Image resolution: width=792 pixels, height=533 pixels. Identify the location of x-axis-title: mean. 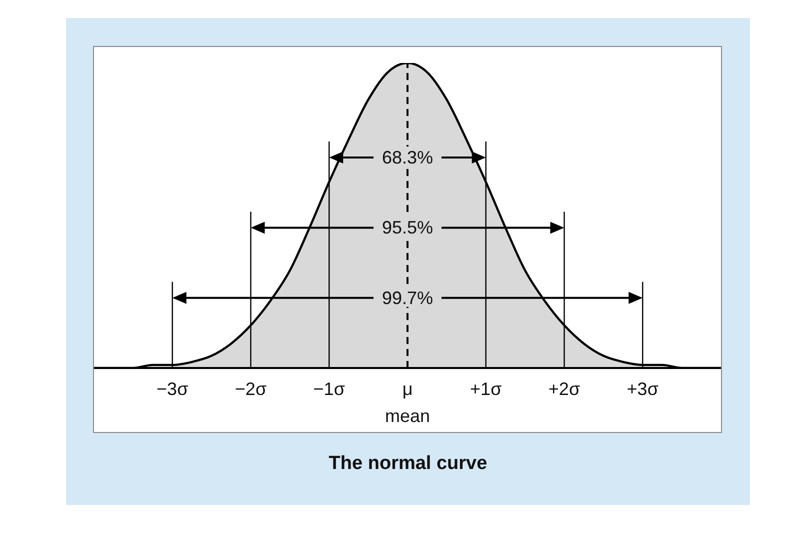
(407, 416).